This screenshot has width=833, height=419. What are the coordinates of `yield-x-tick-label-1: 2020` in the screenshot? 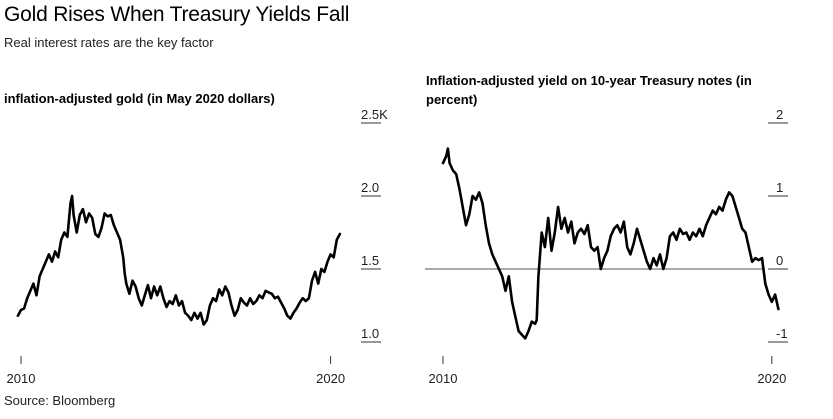 It's located at (771, 378).